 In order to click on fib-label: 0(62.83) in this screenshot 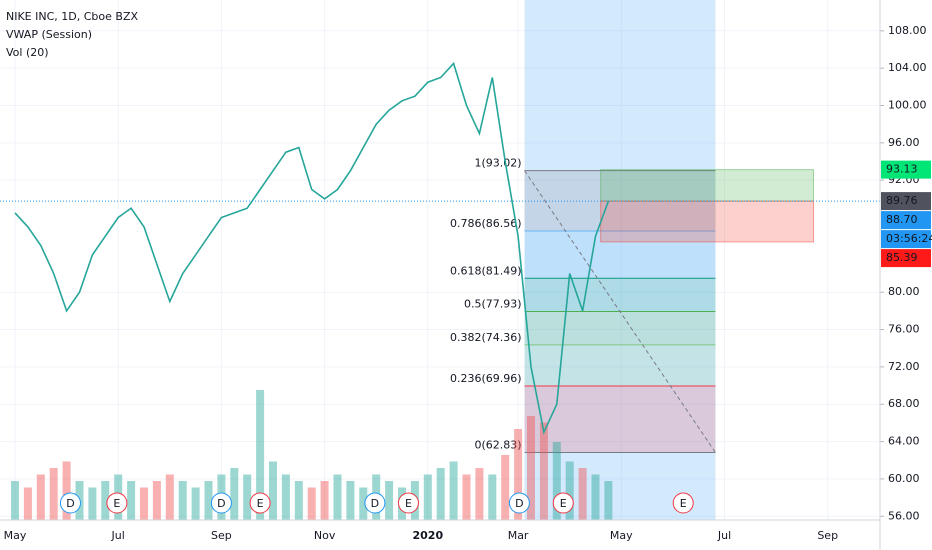, I will do `click(497, 445)`.